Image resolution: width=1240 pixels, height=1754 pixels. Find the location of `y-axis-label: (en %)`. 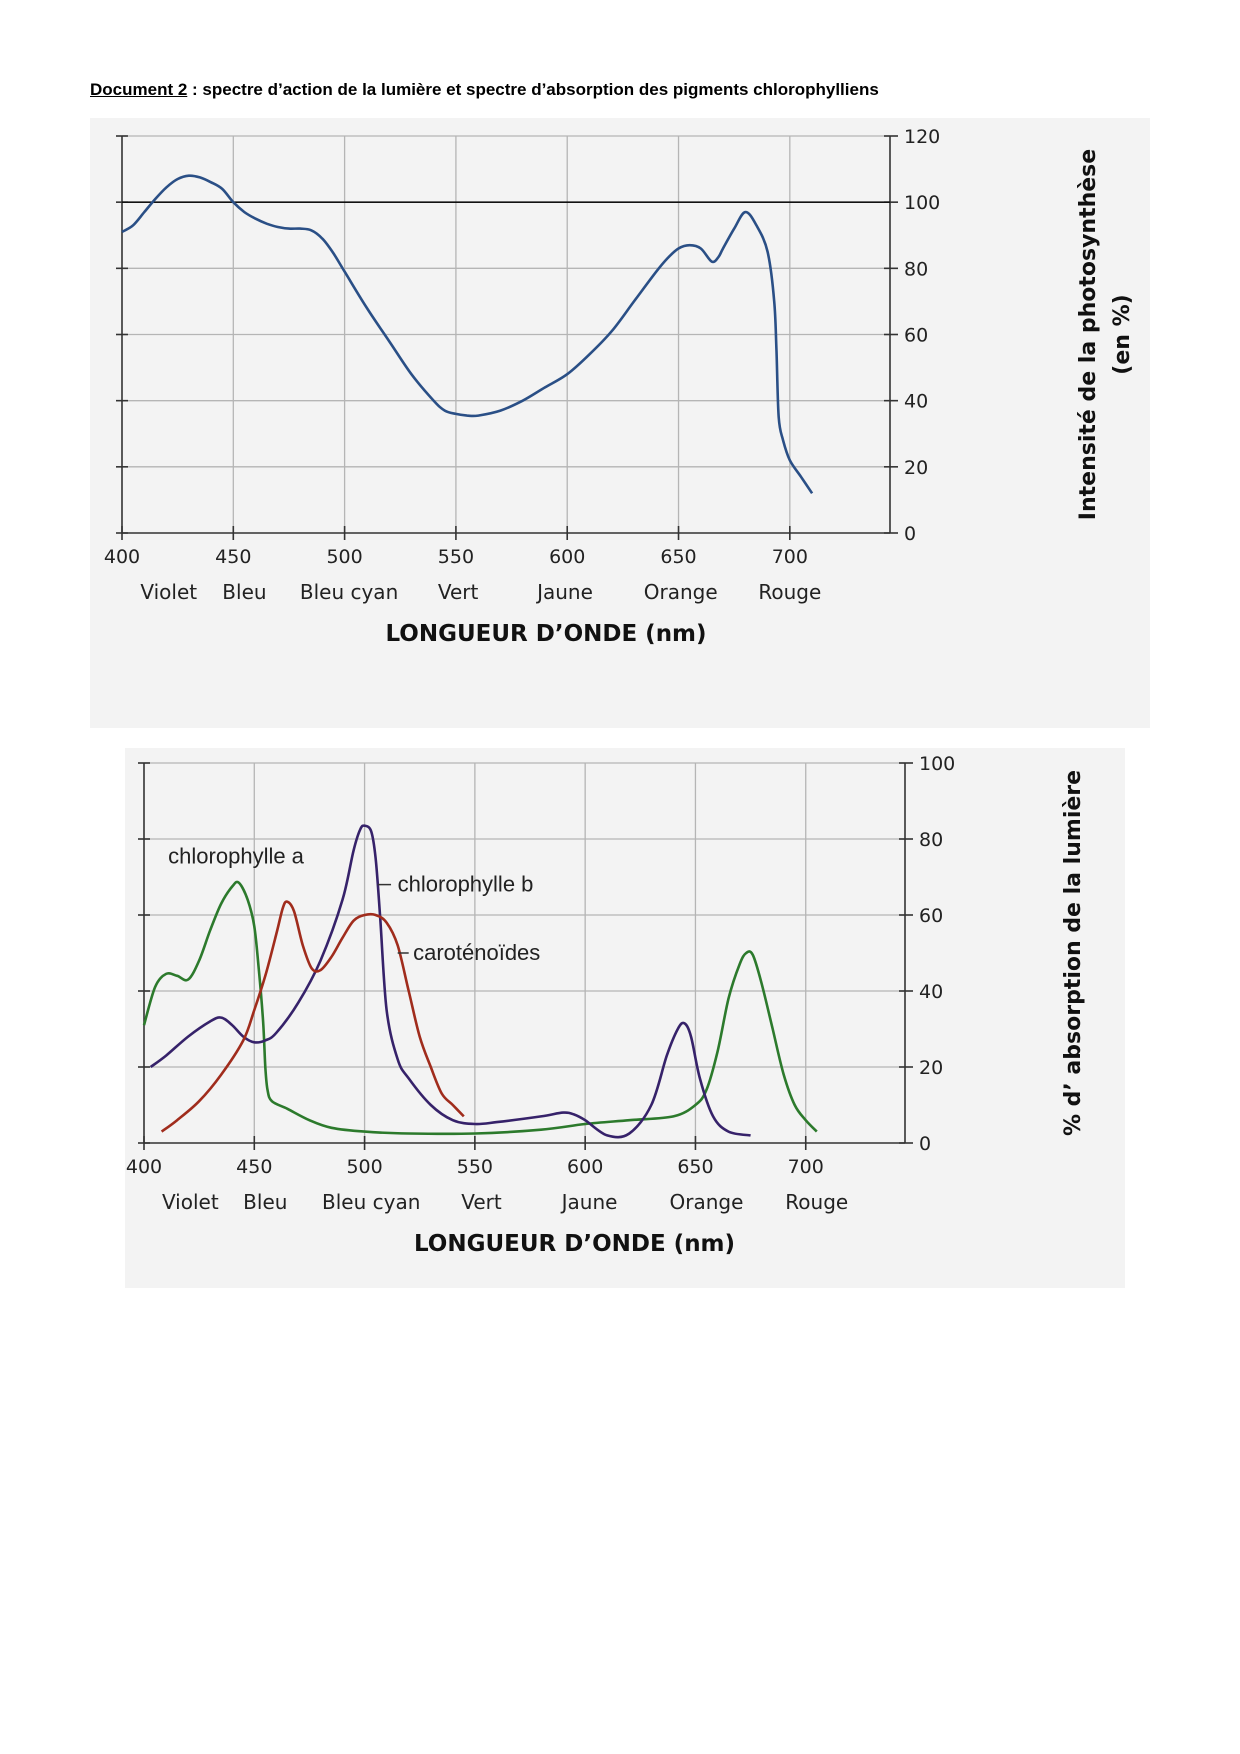

y-axis-label: (en %) is located at coordinates (1122, 334).